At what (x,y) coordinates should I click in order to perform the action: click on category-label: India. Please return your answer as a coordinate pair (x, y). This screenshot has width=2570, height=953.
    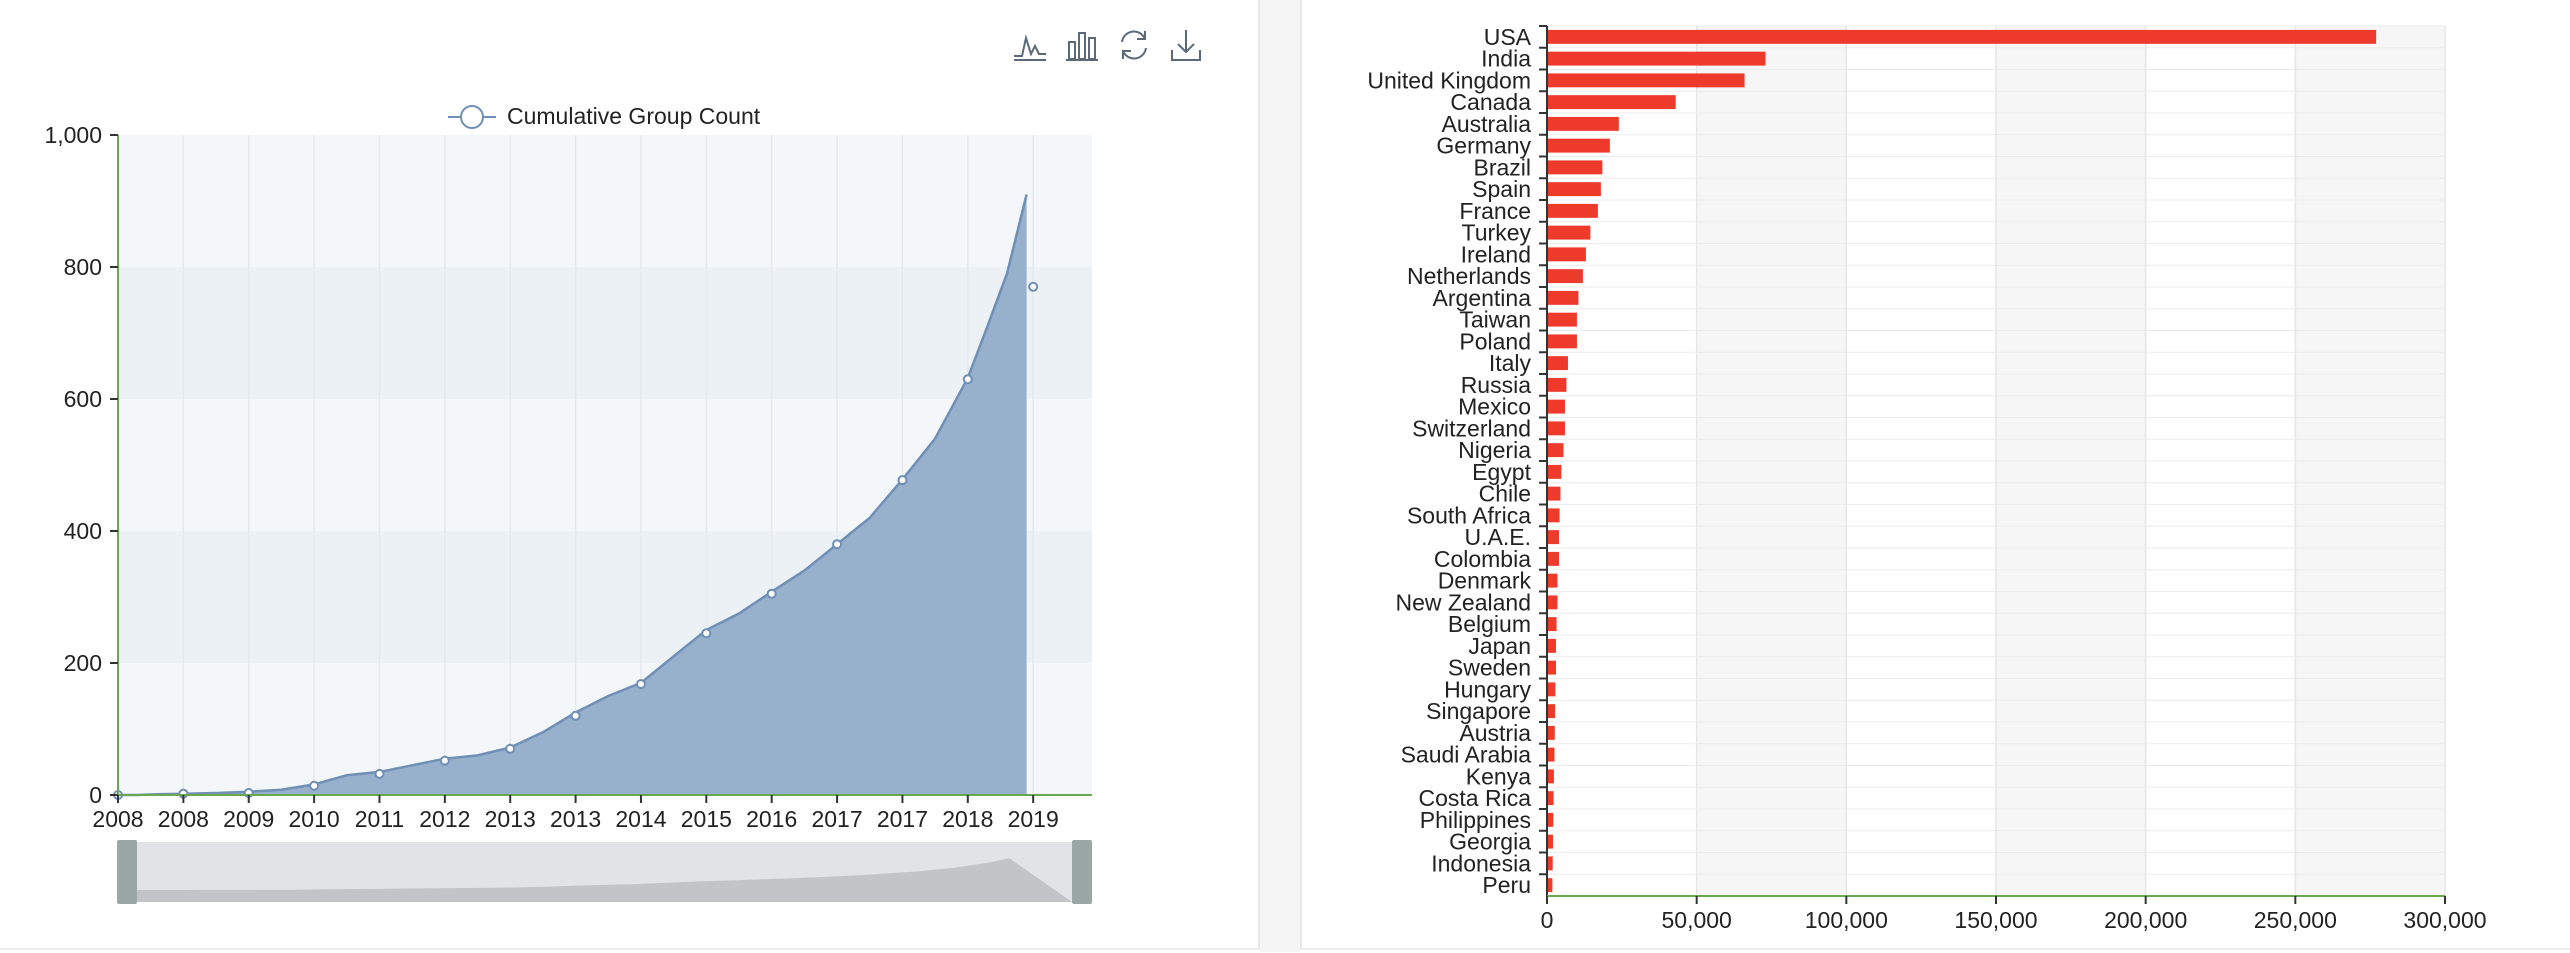
    Looking at the image, I should click on (1506, 59).